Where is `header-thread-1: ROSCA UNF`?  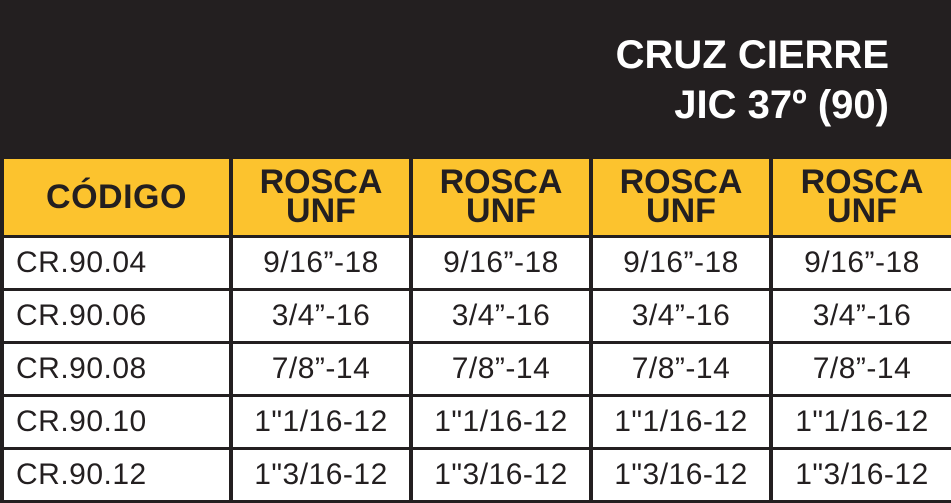
header-thread-1: ROSCA UNF is located at coordinates (321, 197).